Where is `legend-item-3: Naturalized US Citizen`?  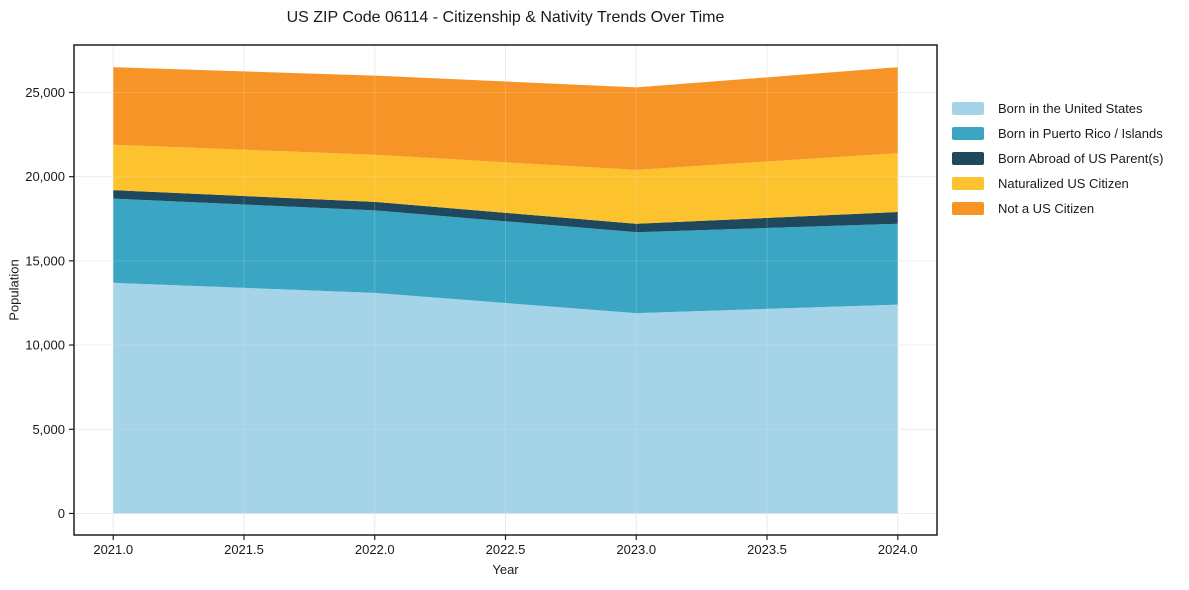 legend-item-3: Naturalized US Citizen is located at coordinates (1057, 183).